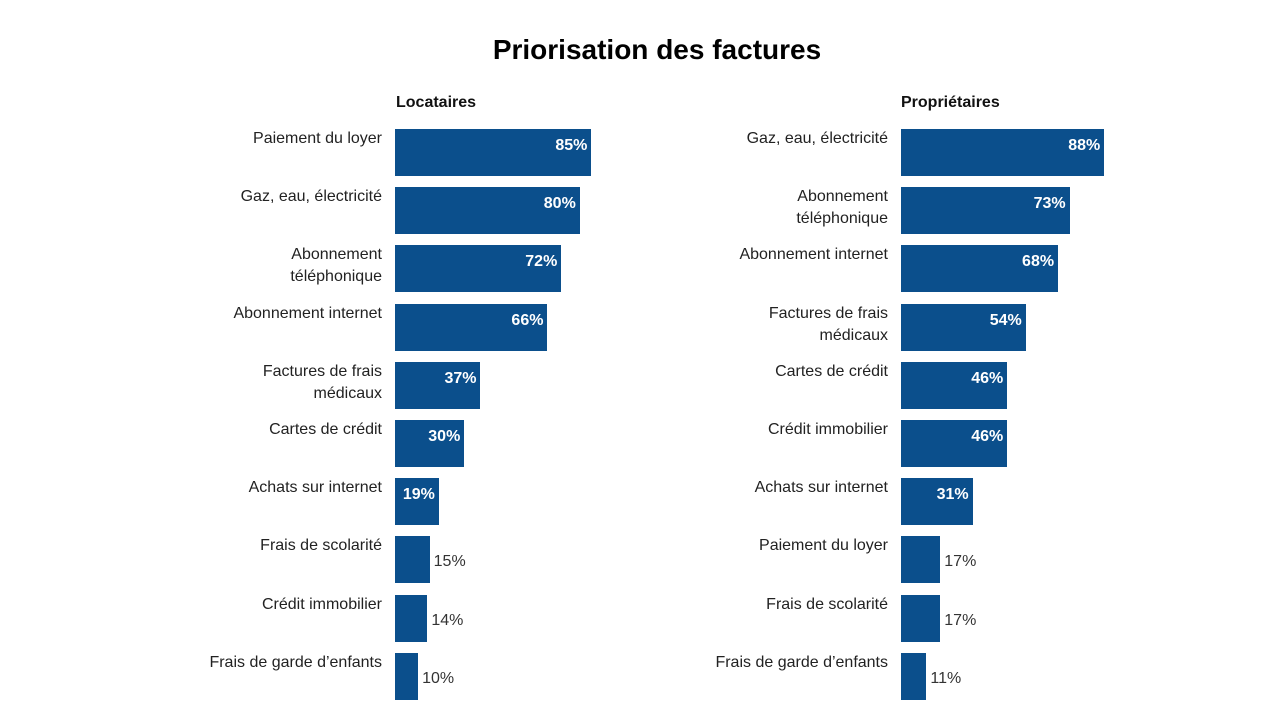 This screenshot has width=1280, height=720. I want to click on data-label: 54%, so click(1005, 320).